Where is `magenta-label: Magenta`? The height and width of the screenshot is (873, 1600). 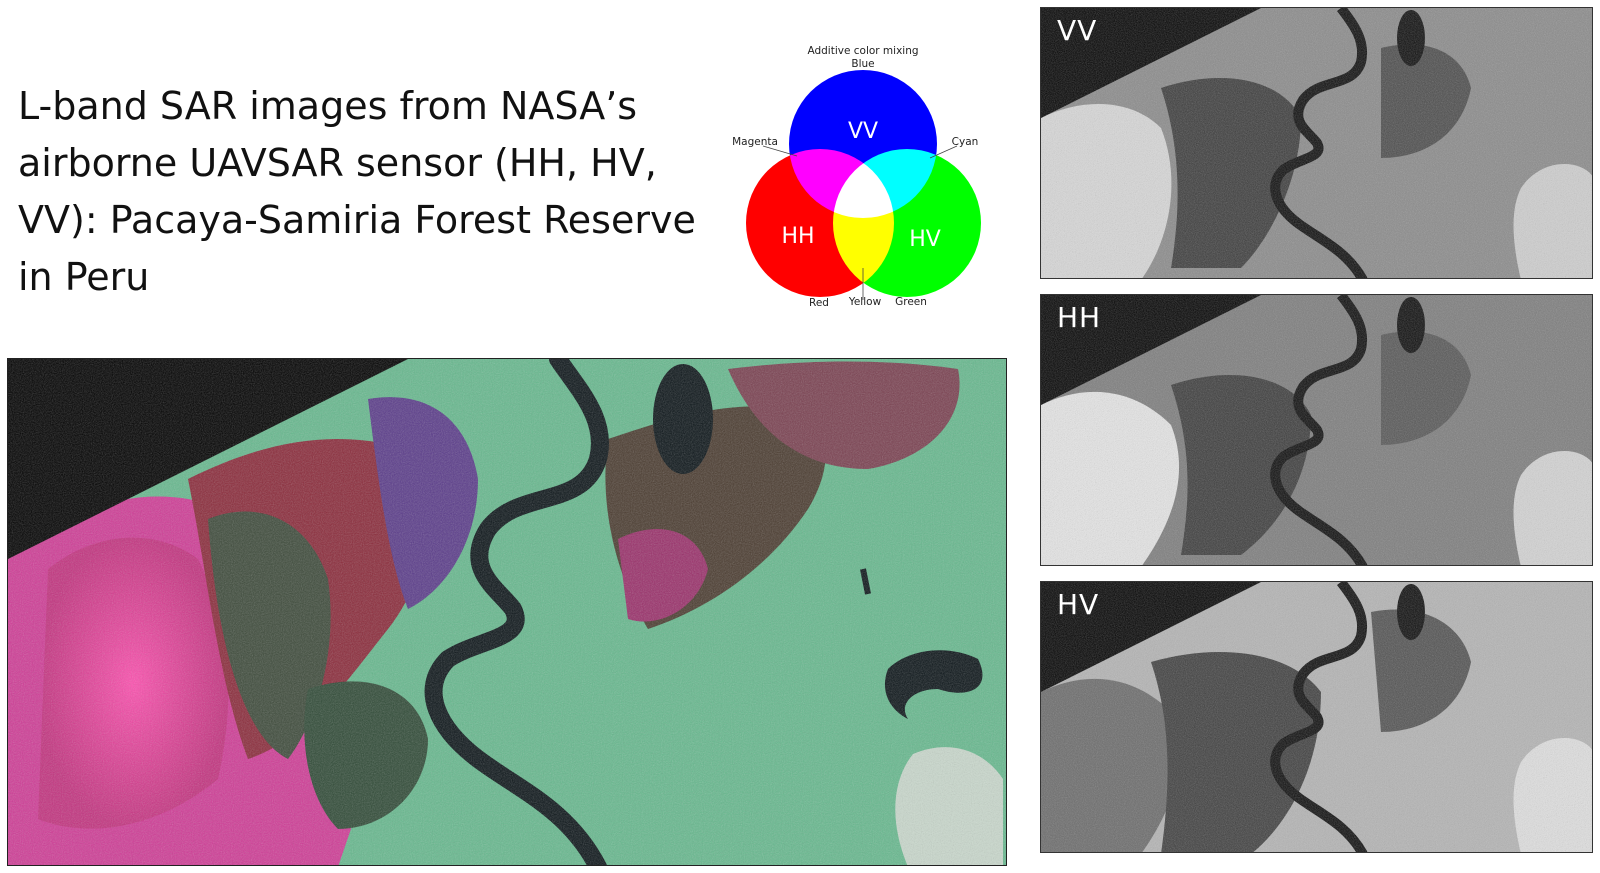
magenta-label: Magenta is located at coordinates (755, 142).